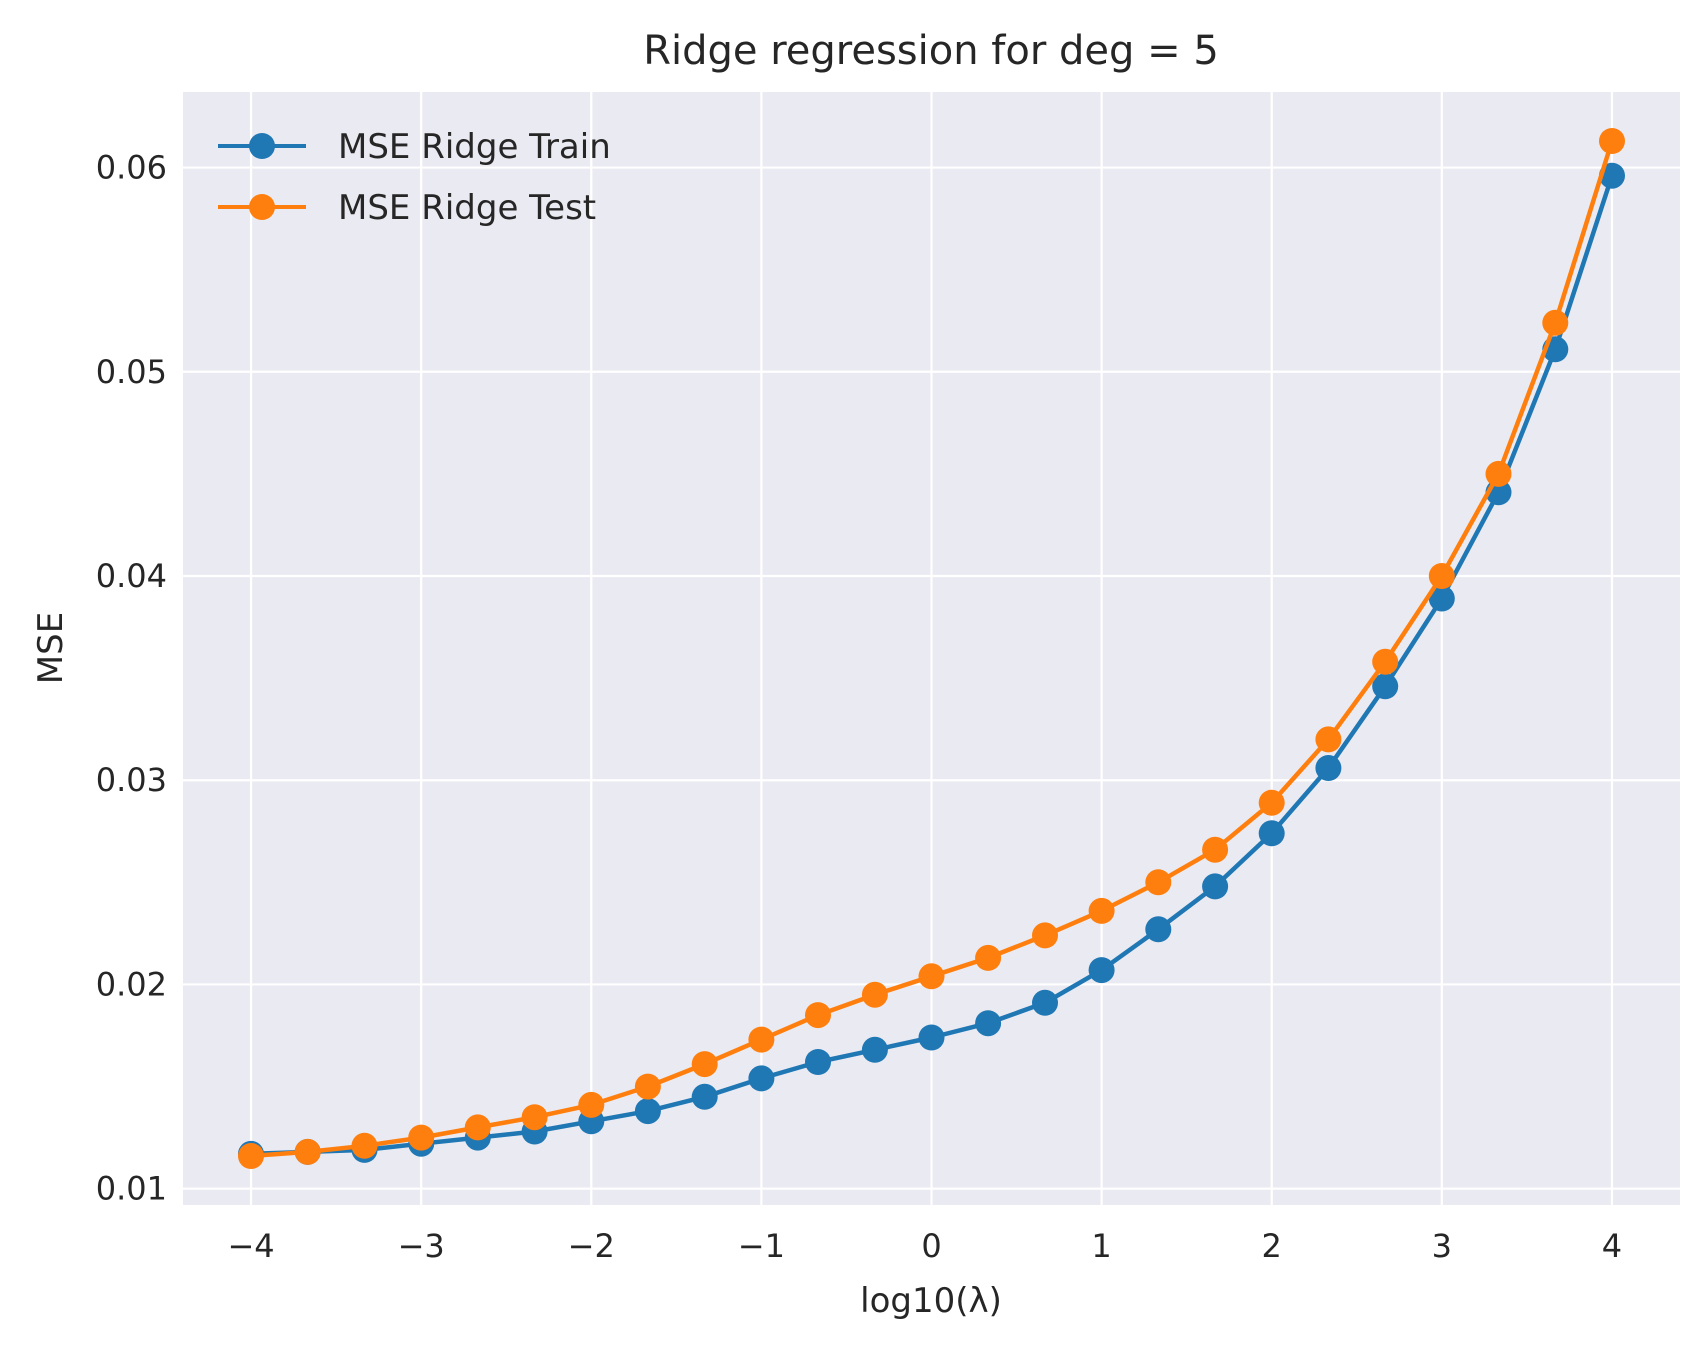 This screenshot has width=1700, height=1347. I want to click on legend-label-test: MSE Ridge Test, so click(467, 208).